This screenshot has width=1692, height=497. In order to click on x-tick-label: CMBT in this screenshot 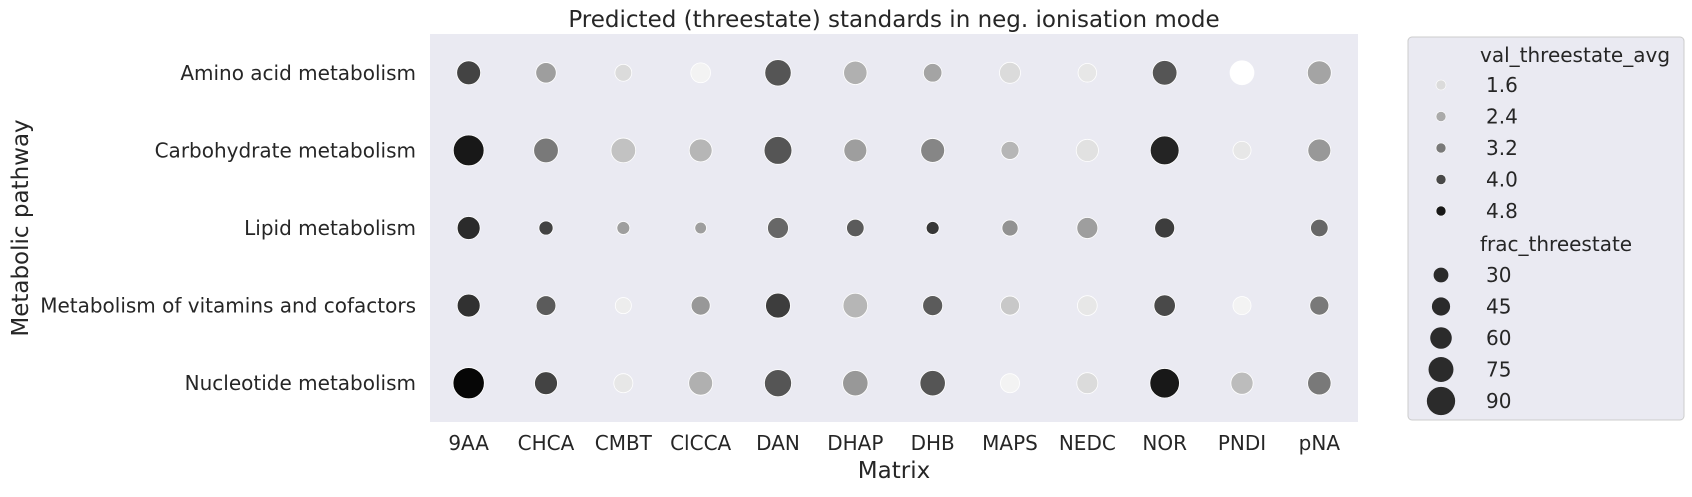, I will do `click(624, 443)`.